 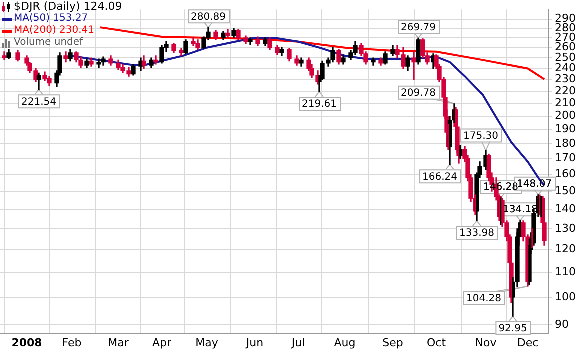 What do you see at coordinates (54, 31) in the screenshot?
I see `legend-label: MA(200) 230.41` at bounding box center [54, 31].